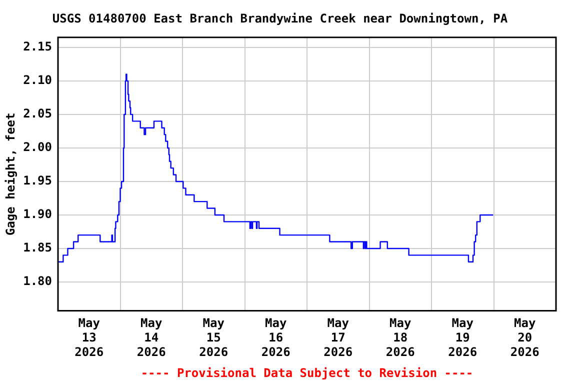 This screenshot has height=384, width=576. What do you see at coordinates (37, 113) in the screenshot?
I see `y-tick-label: 2.05` at bounding box center [37, 113].